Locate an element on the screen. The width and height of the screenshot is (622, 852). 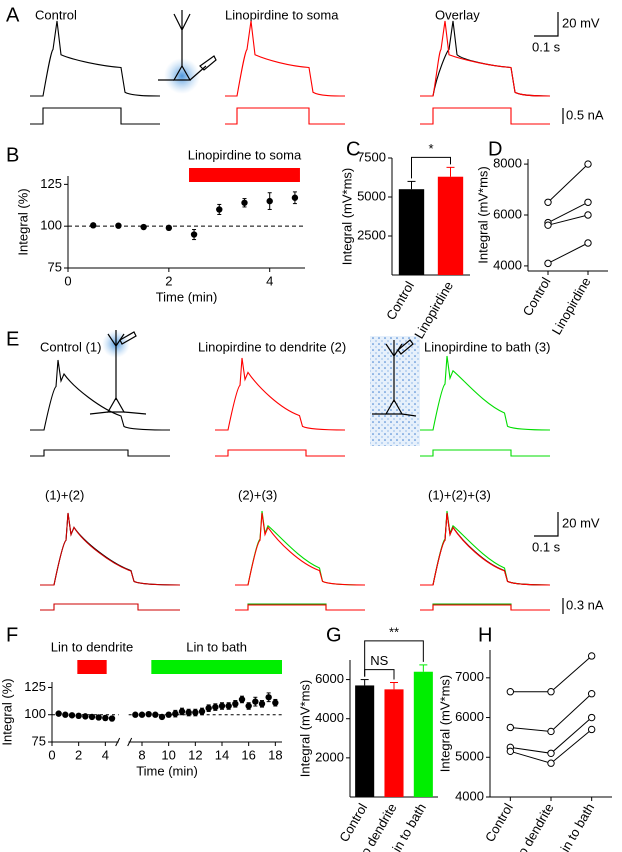
trace-title: Control (1) is located at coordinates (70, 346).